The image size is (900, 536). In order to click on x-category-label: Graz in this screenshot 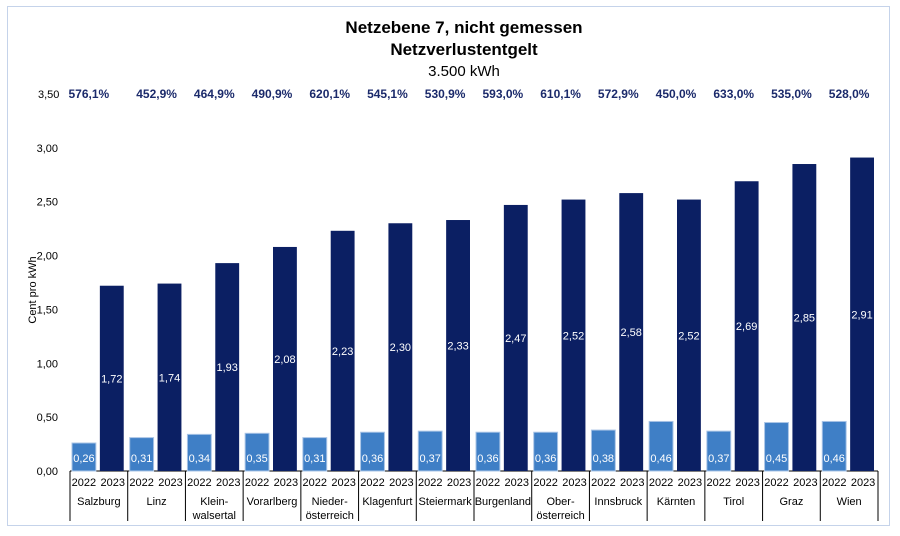, I will do `click(792, 502)`.